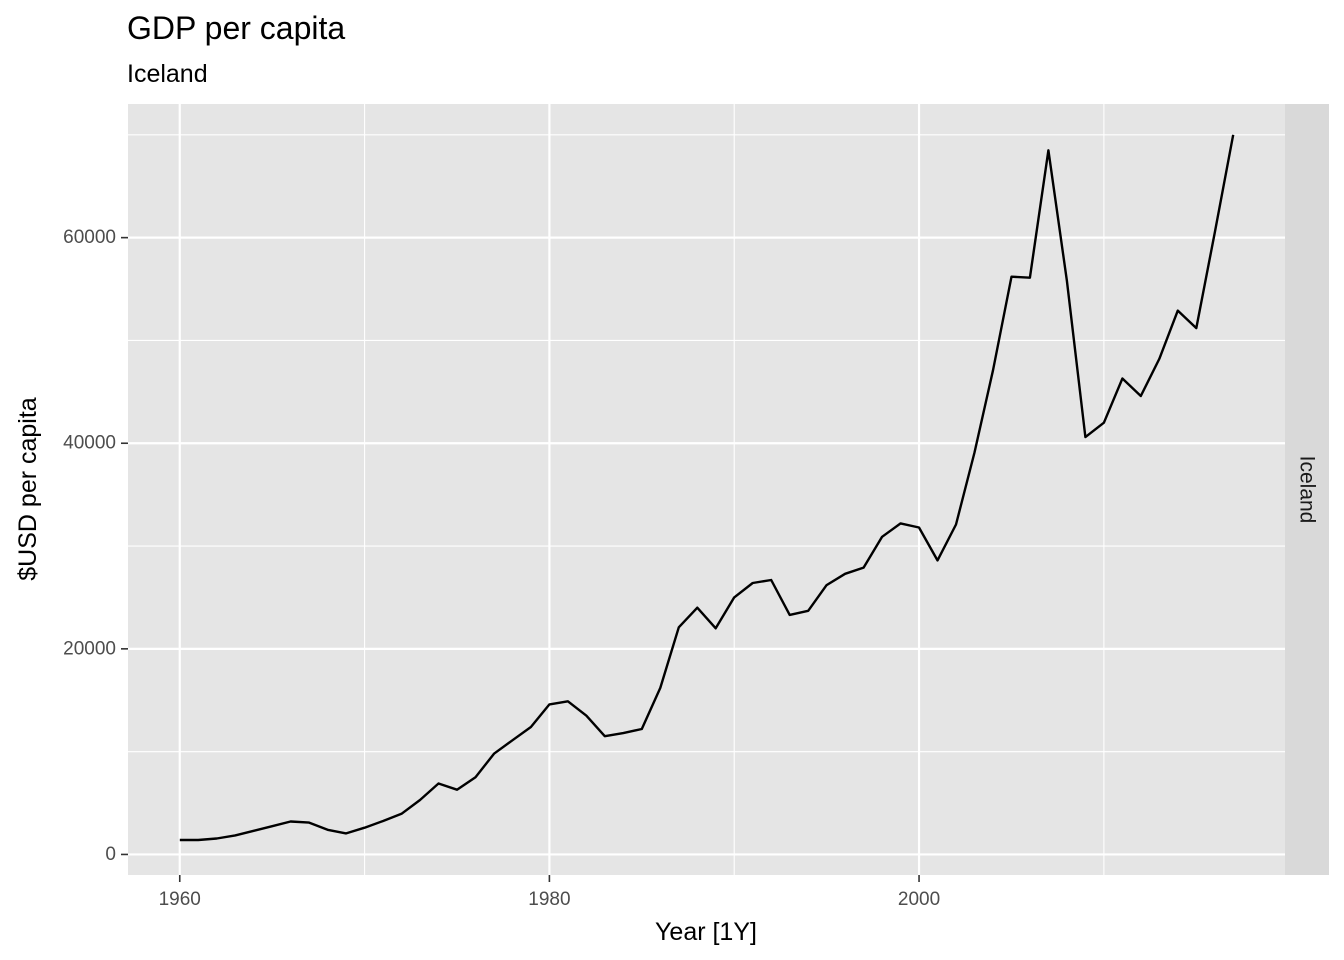 The image size is (1344, 960). What do you see at coordinates (89, 443) in the screenshot?
I see `y-tick-label: 40000` at bounding box center [89, 443].